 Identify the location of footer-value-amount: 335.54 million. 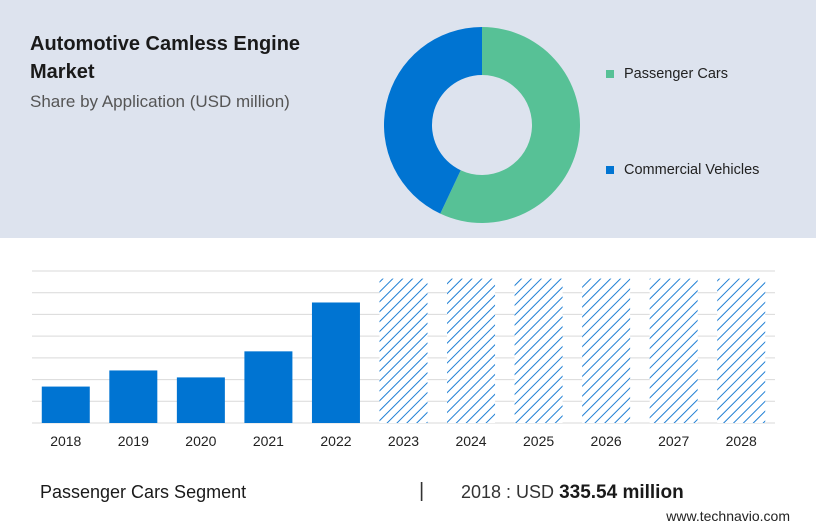
(621, 492).